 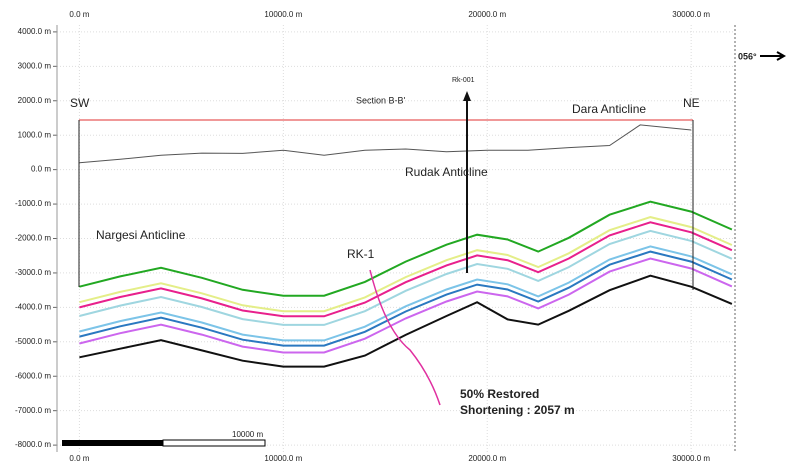 What do you see at coordinates (112, 443) in the screenshot?
I see `scale-bar-black` at bounding box center [112, 443].